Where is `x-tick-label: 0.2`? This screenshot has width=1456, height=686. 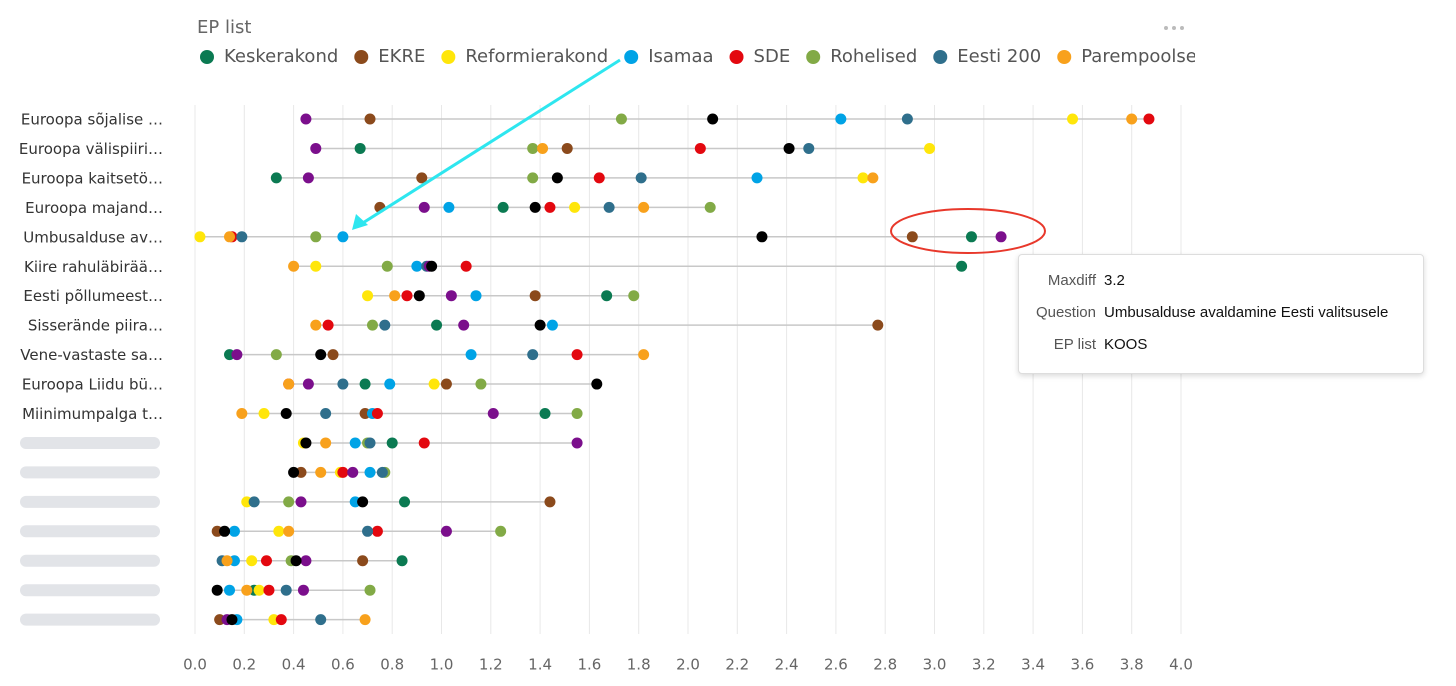
x-tick-label: 0.2 is located at coordinates (244, 665).